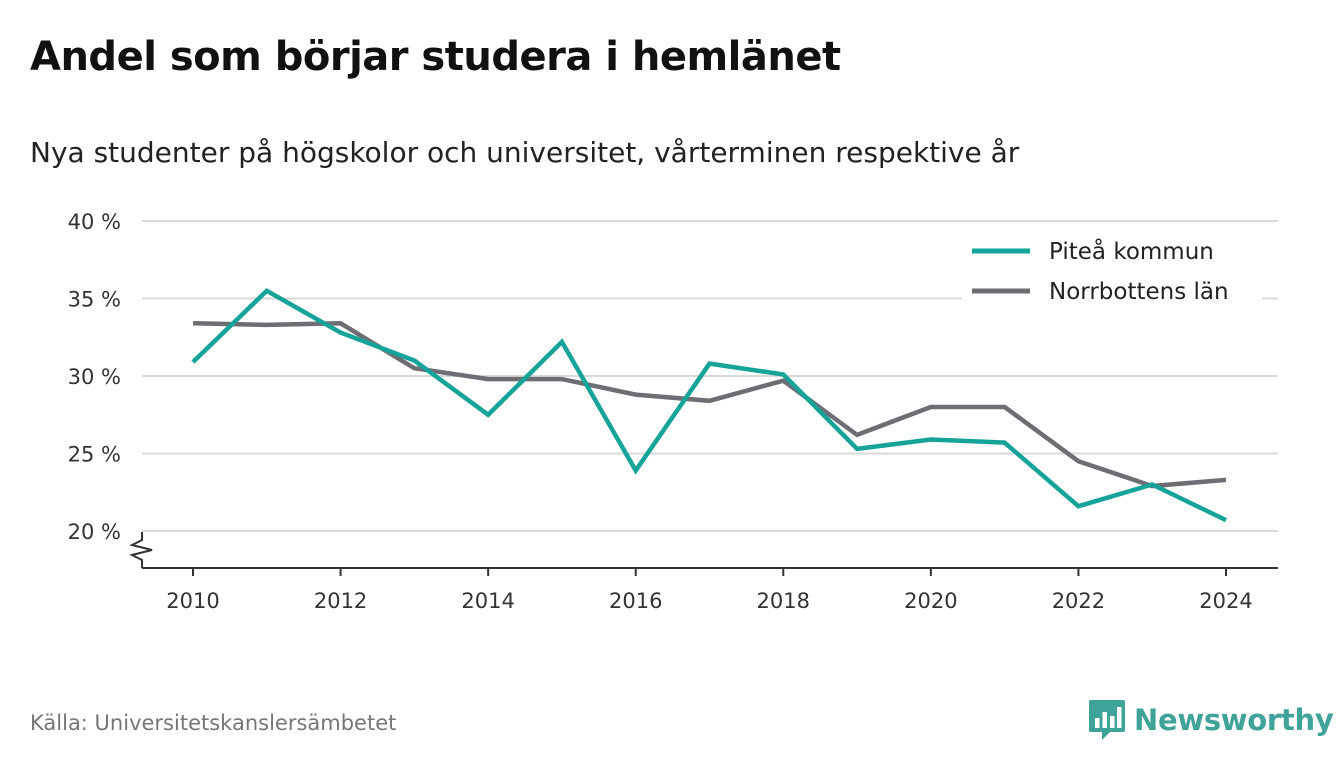  I want to click on y-tick-label: 30 %, so click(94, 377).